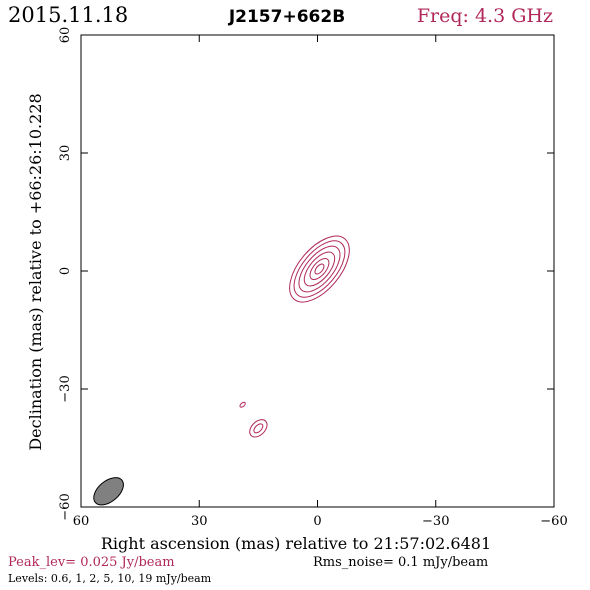 This screenshot has height=590, width=590. I want to click on x-tick-label: 60, so click(81, 521).